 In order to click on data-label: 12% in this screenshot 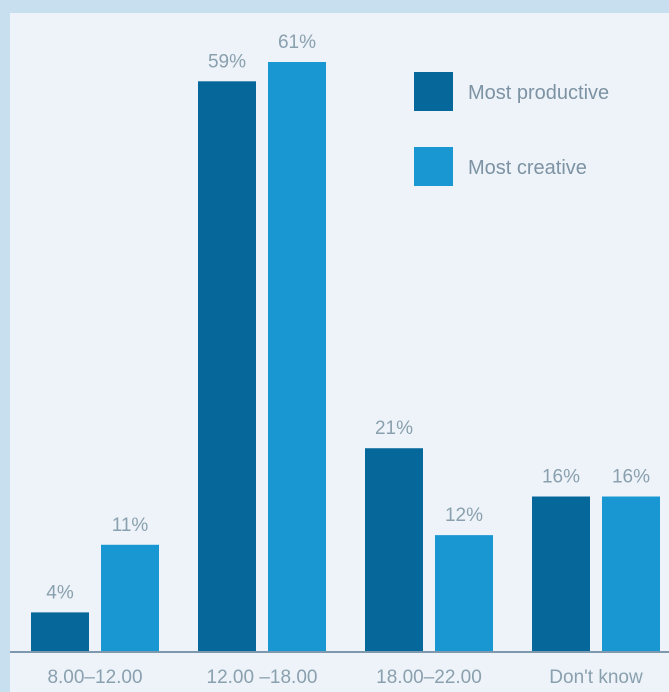, I will do `click(464, 515)`.